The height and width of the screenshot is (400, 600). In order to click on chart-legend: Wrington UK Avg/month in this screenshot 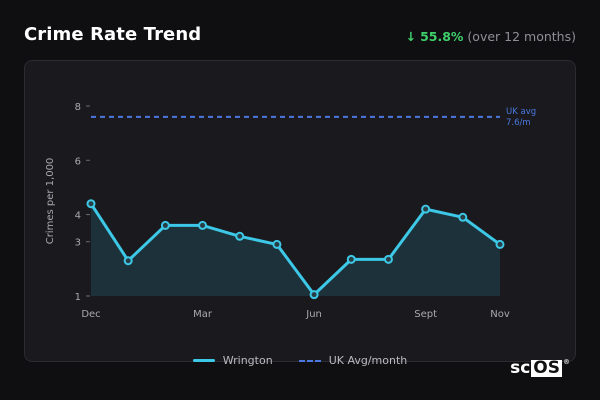, I will do `click(300, 360)`.